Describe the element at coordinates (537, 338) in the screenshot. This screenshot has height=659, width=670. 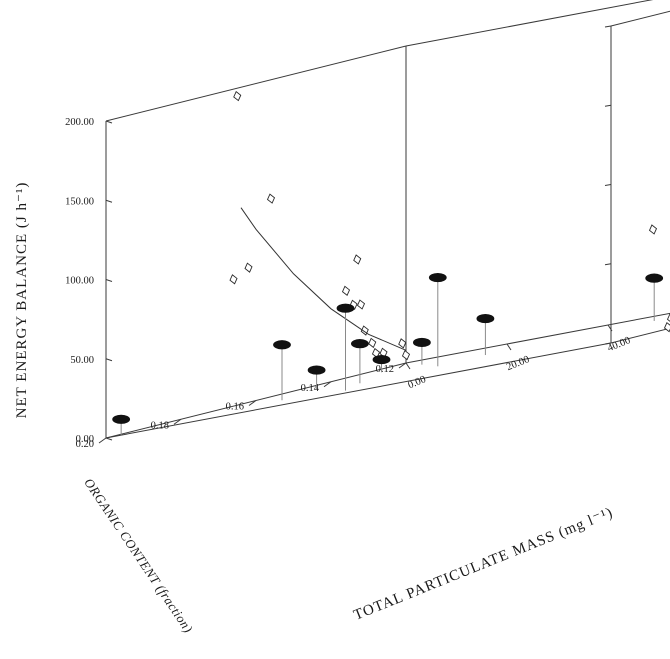
I see `floor-edge-back` at that location.